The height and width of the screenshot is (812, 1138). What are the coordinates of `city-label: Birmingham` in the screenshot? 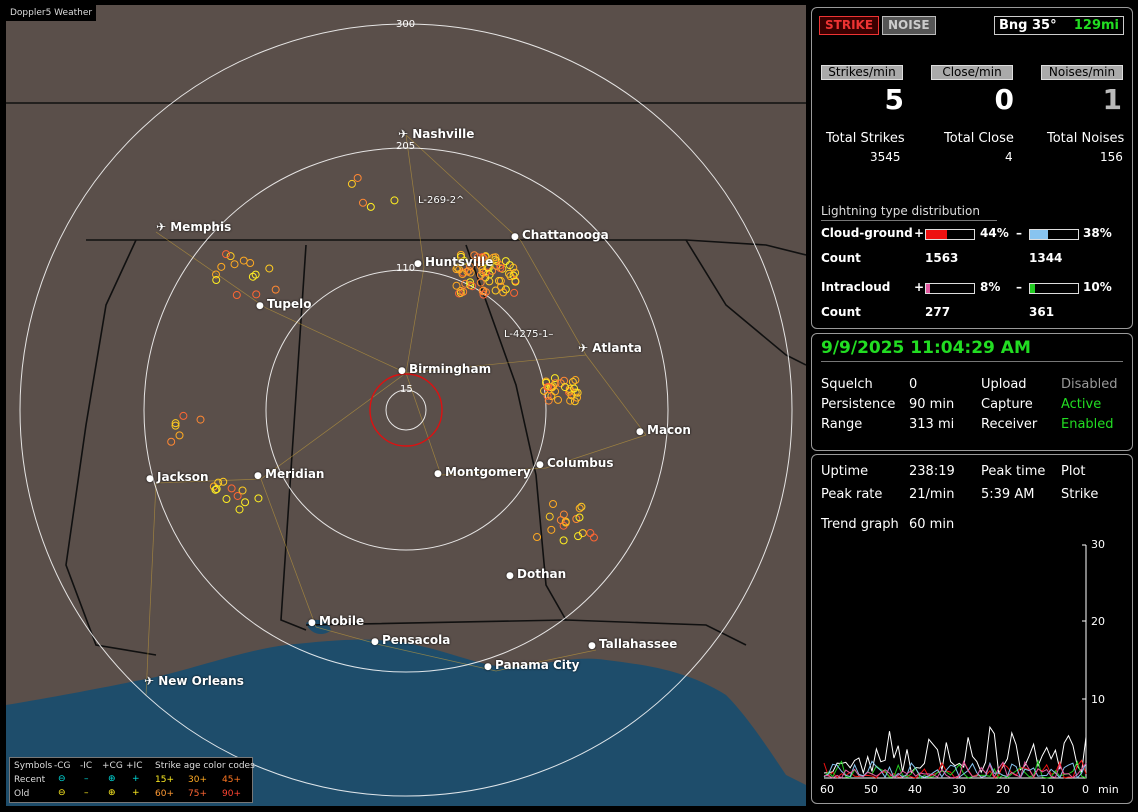 It's located at (450, 369).